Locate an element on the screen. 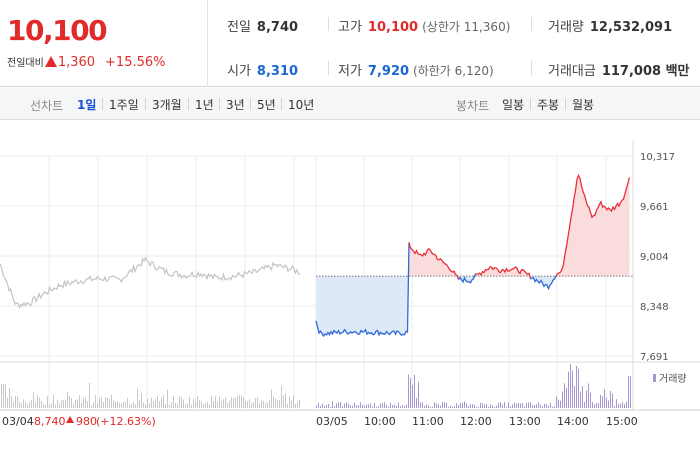 This screenshot has height=450, width=700. candle-daily: 일봉 is located at coordinates (513, 105).